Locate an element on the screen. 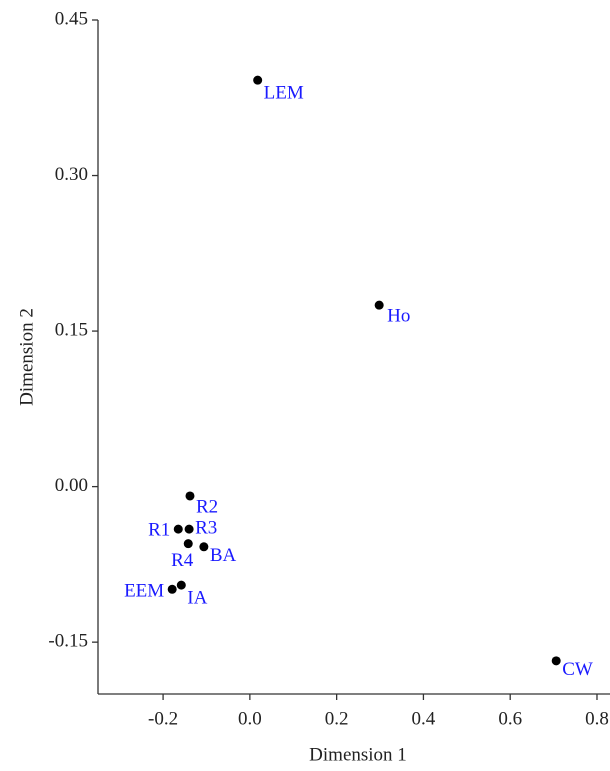 The height and width of the screenshot is (771, 610). x-axis-title: Dimension 1 is located at coordinates (358, 754).